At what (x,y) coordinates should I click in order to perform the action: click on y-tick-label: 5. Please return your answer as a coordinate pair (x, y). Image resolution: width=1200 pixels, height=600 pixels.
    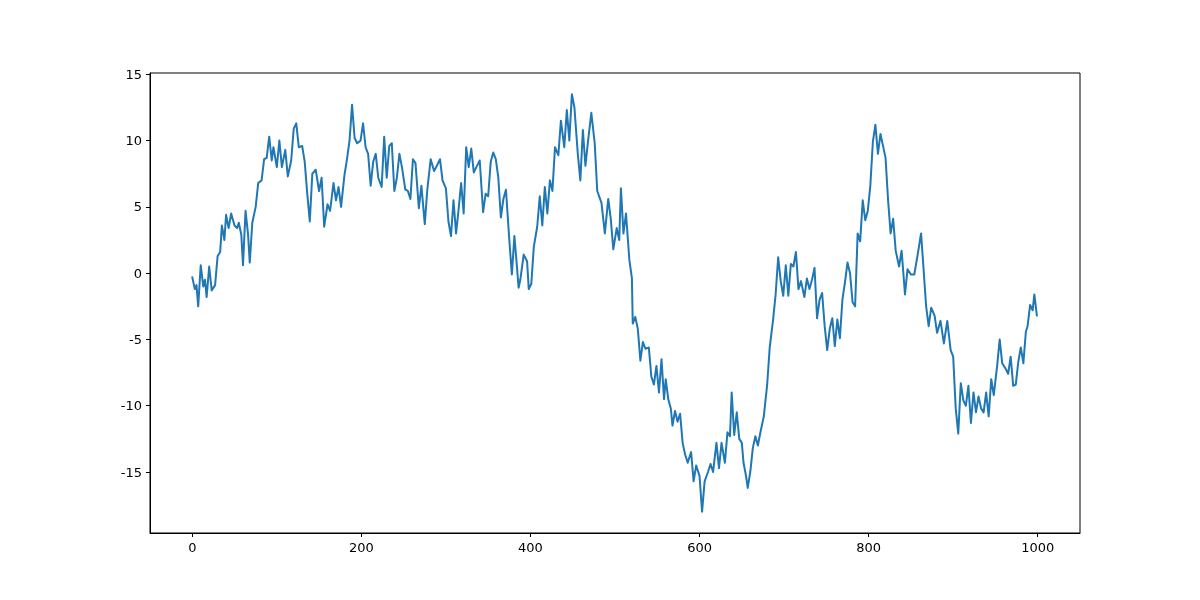
    Looking at the image, I should click on (137, 207).